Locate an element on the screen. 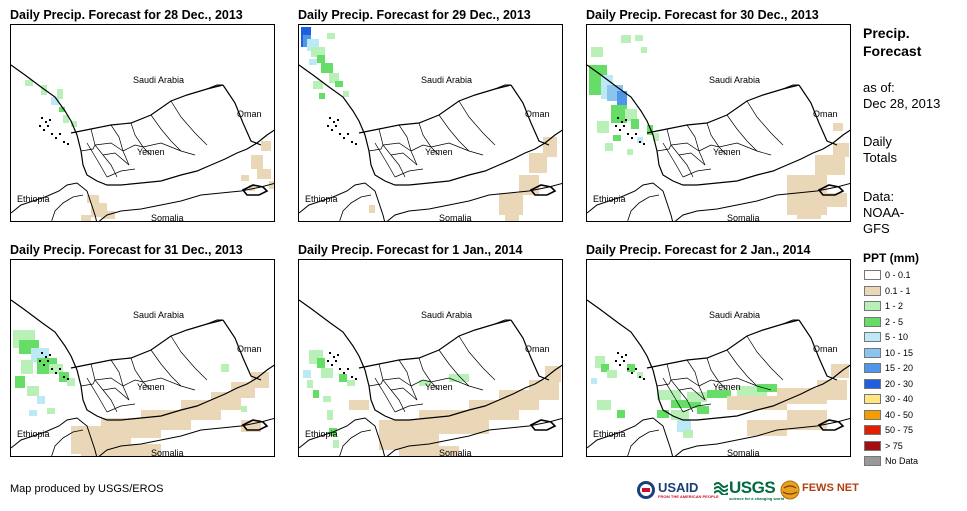 The image size is (967, 511). legend-label: 0.1 - 1 is located at coordinates (898, 290).